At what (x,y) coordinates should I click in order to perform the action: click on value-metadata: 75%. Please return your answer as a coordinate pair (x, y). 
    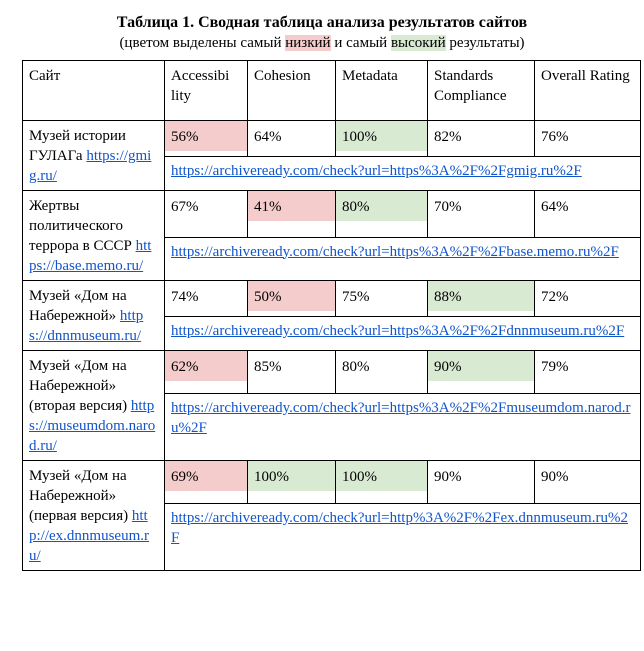
    Looking at the image, I should click on (356, 297).